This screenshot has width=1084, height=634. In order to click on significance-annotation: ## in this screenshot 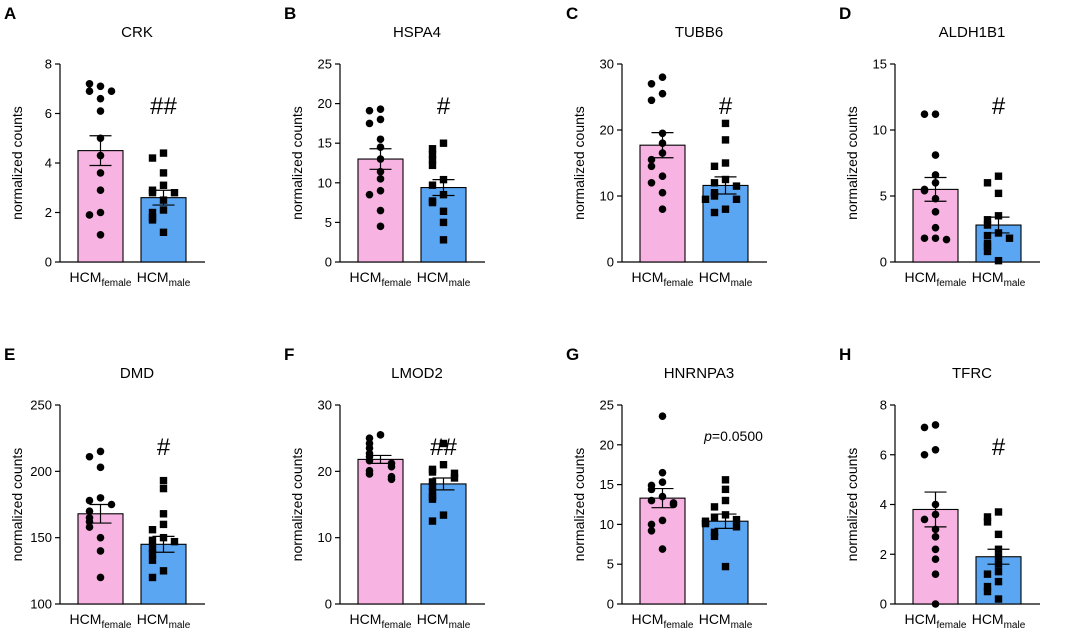, I will do `click(163, 106)`.